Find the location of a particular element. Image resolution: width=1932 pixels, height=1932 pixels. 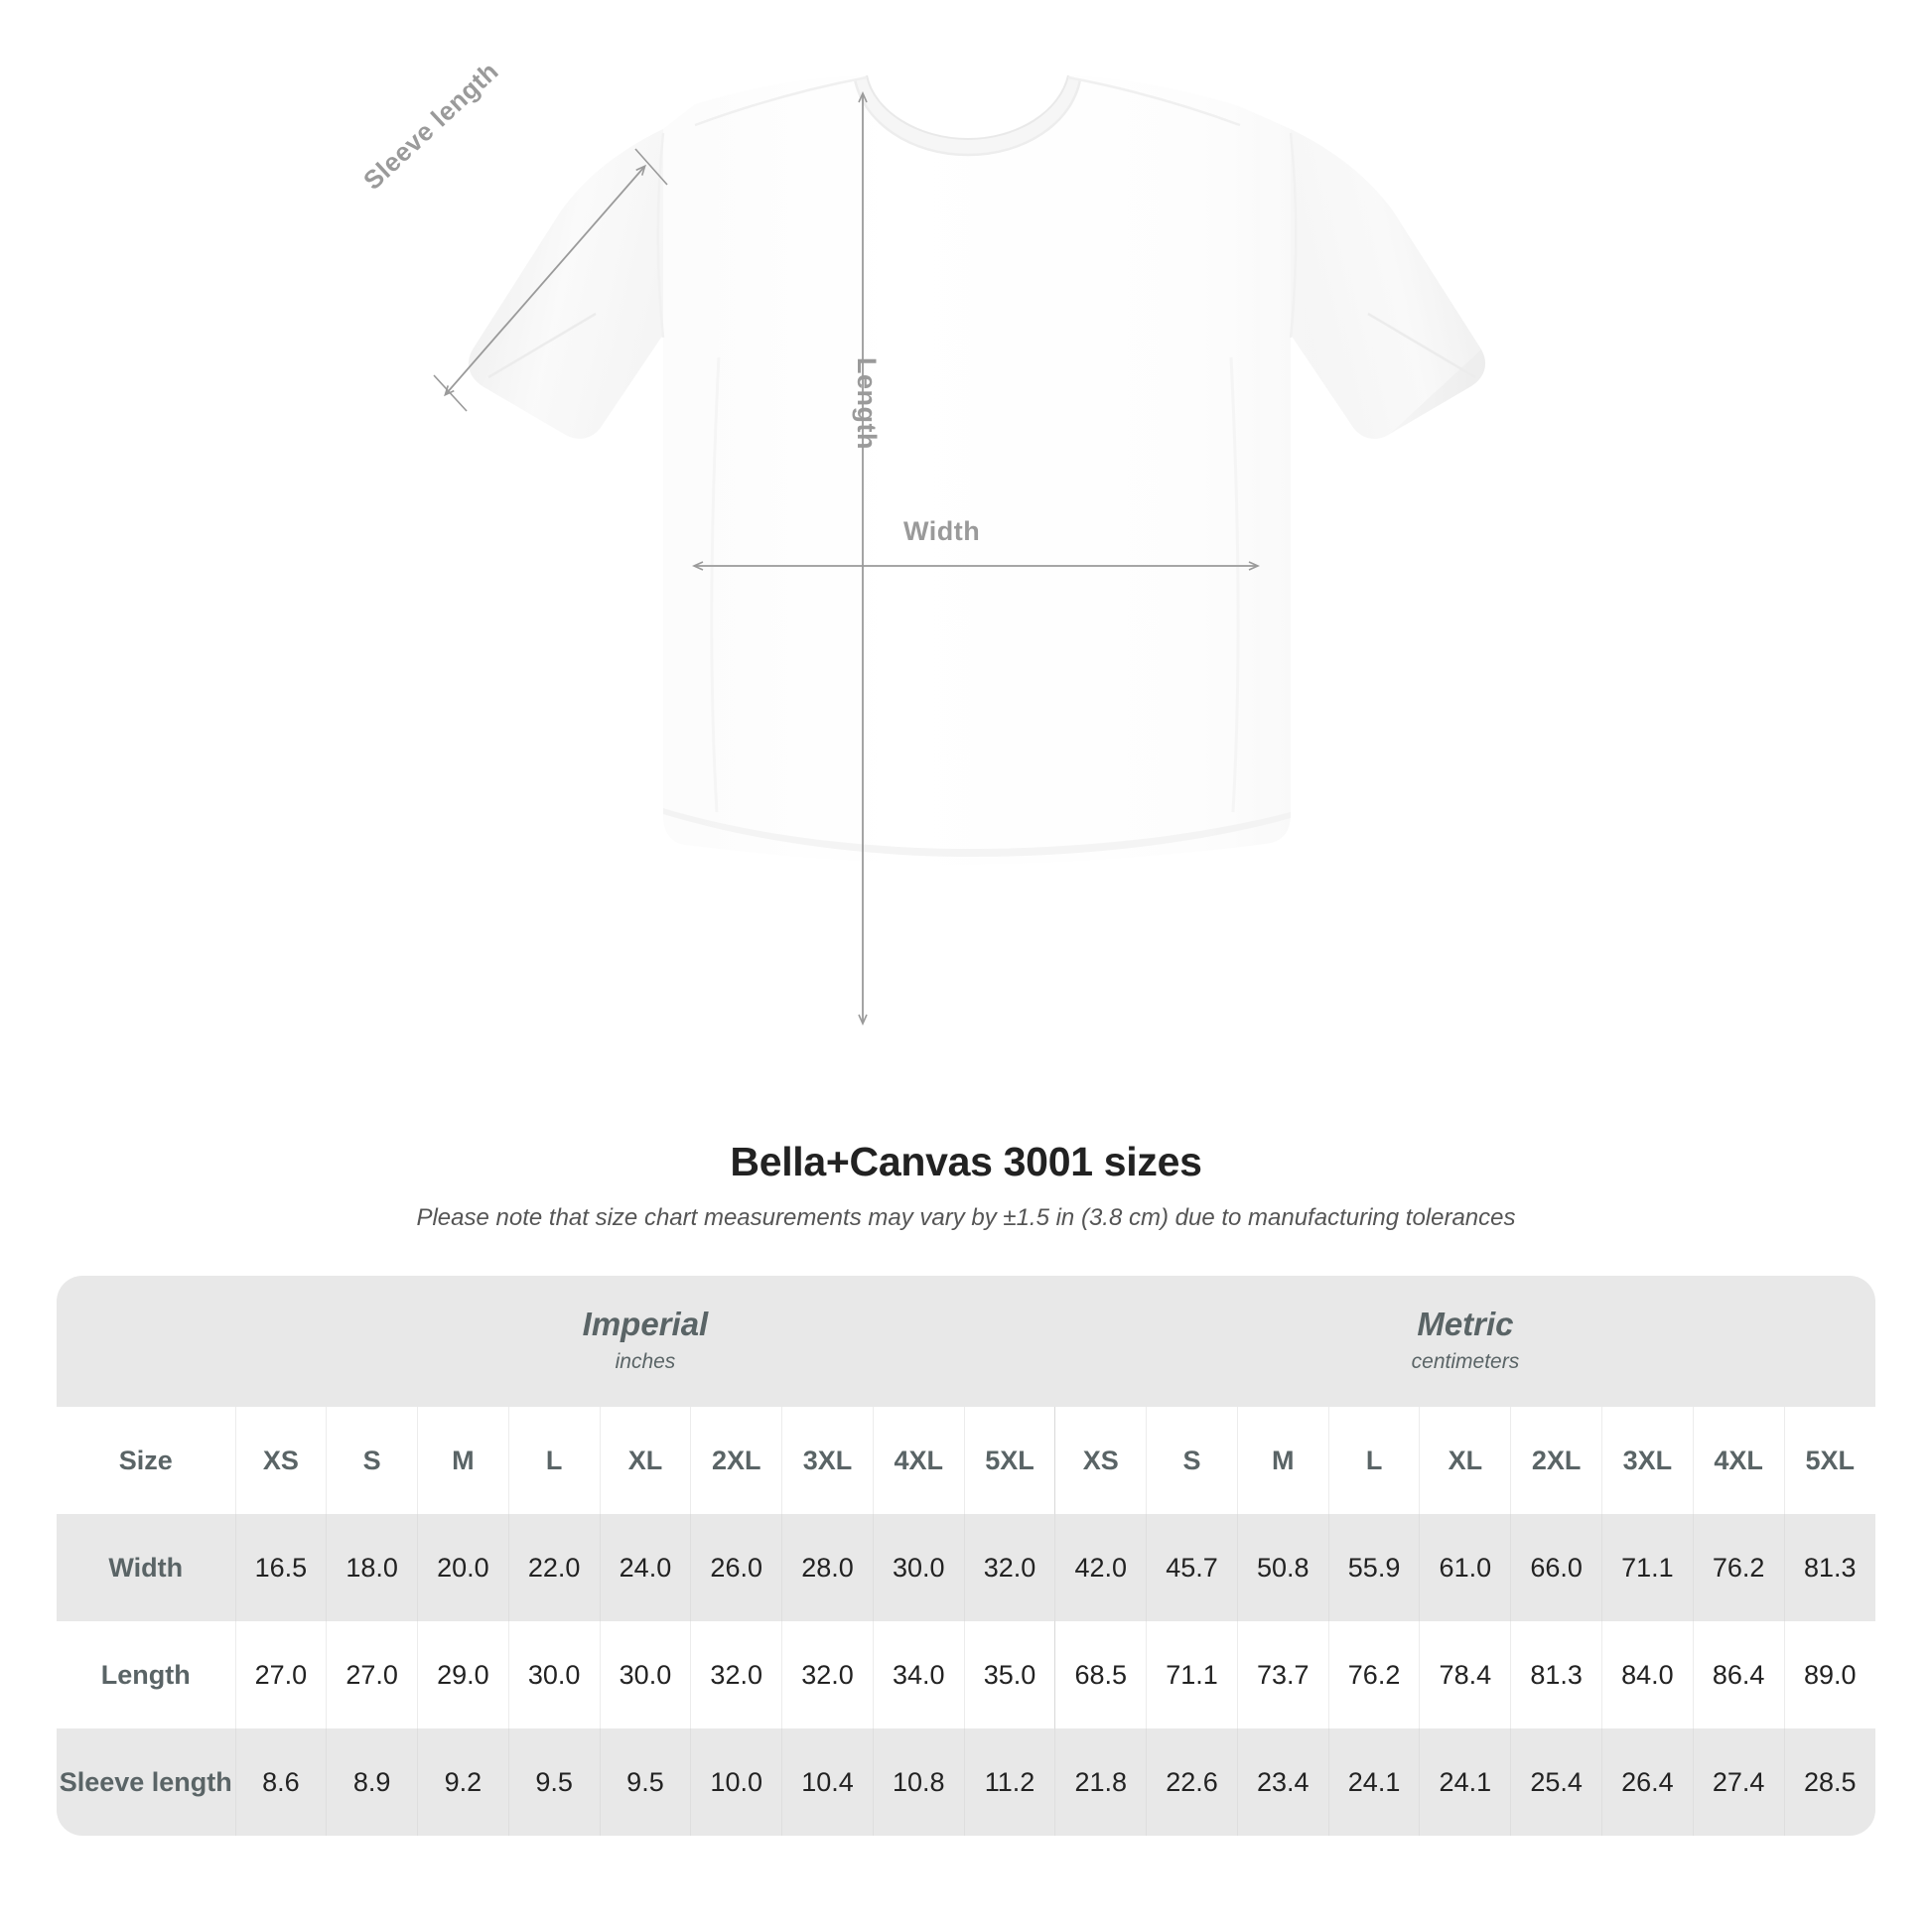

cell-sleeve-length-metric-5xl: 28.5 is located at coordinates (1829, 1782).